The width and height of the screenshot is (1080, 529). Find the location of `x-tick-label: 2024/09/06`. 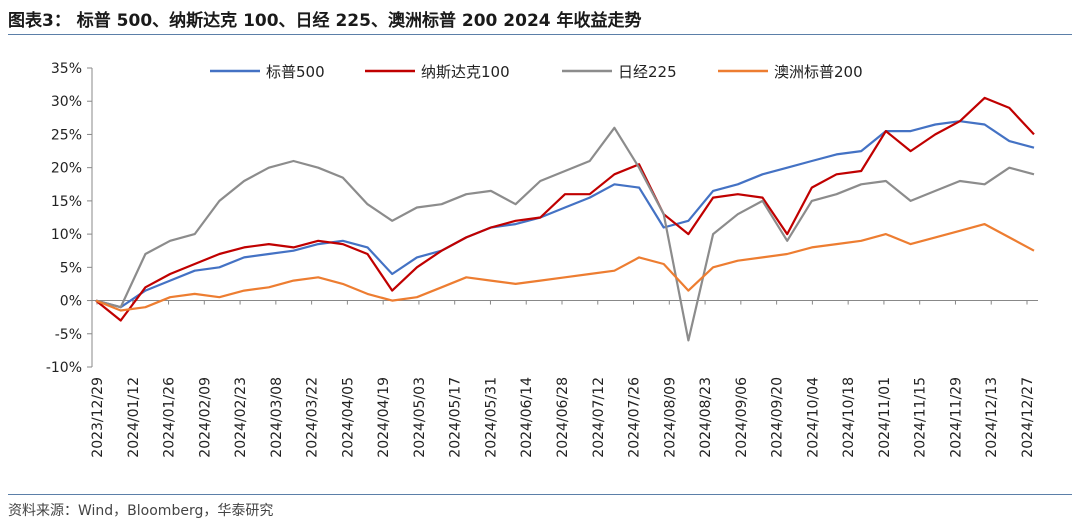

x-tick-label: 2024/09/06 is located at coordinates (742, 417).